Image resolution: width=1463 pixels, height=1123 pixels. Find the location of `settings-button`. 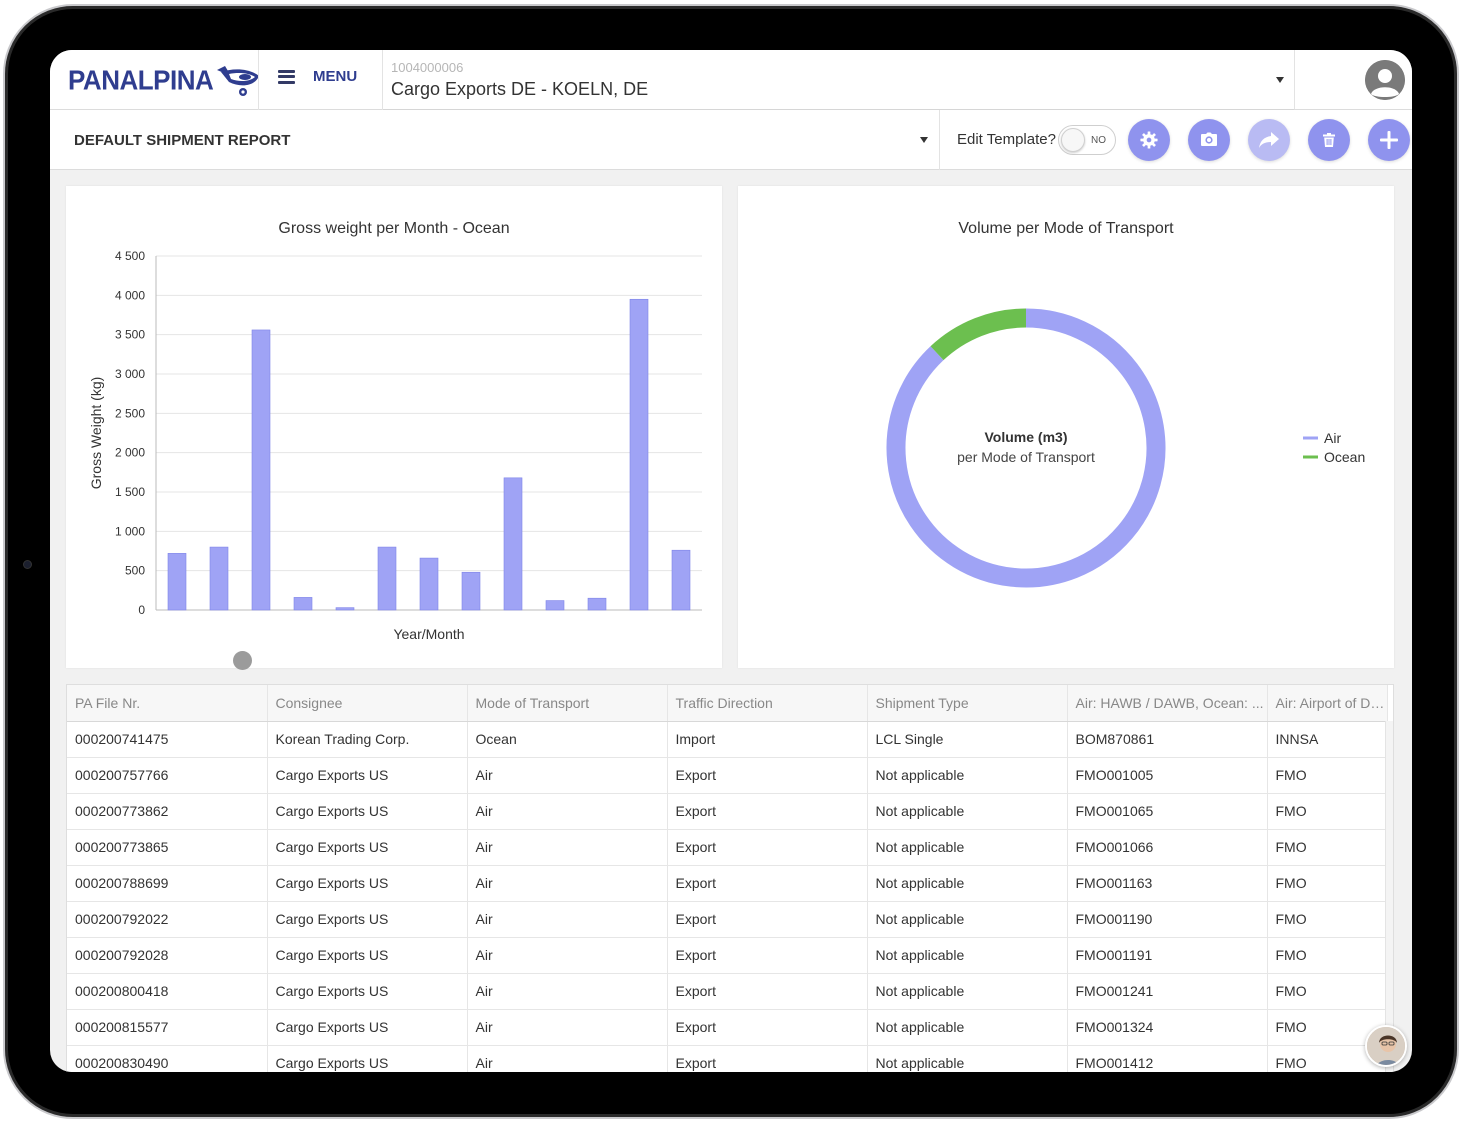

settings-button is located at coordinates (1149, 140).